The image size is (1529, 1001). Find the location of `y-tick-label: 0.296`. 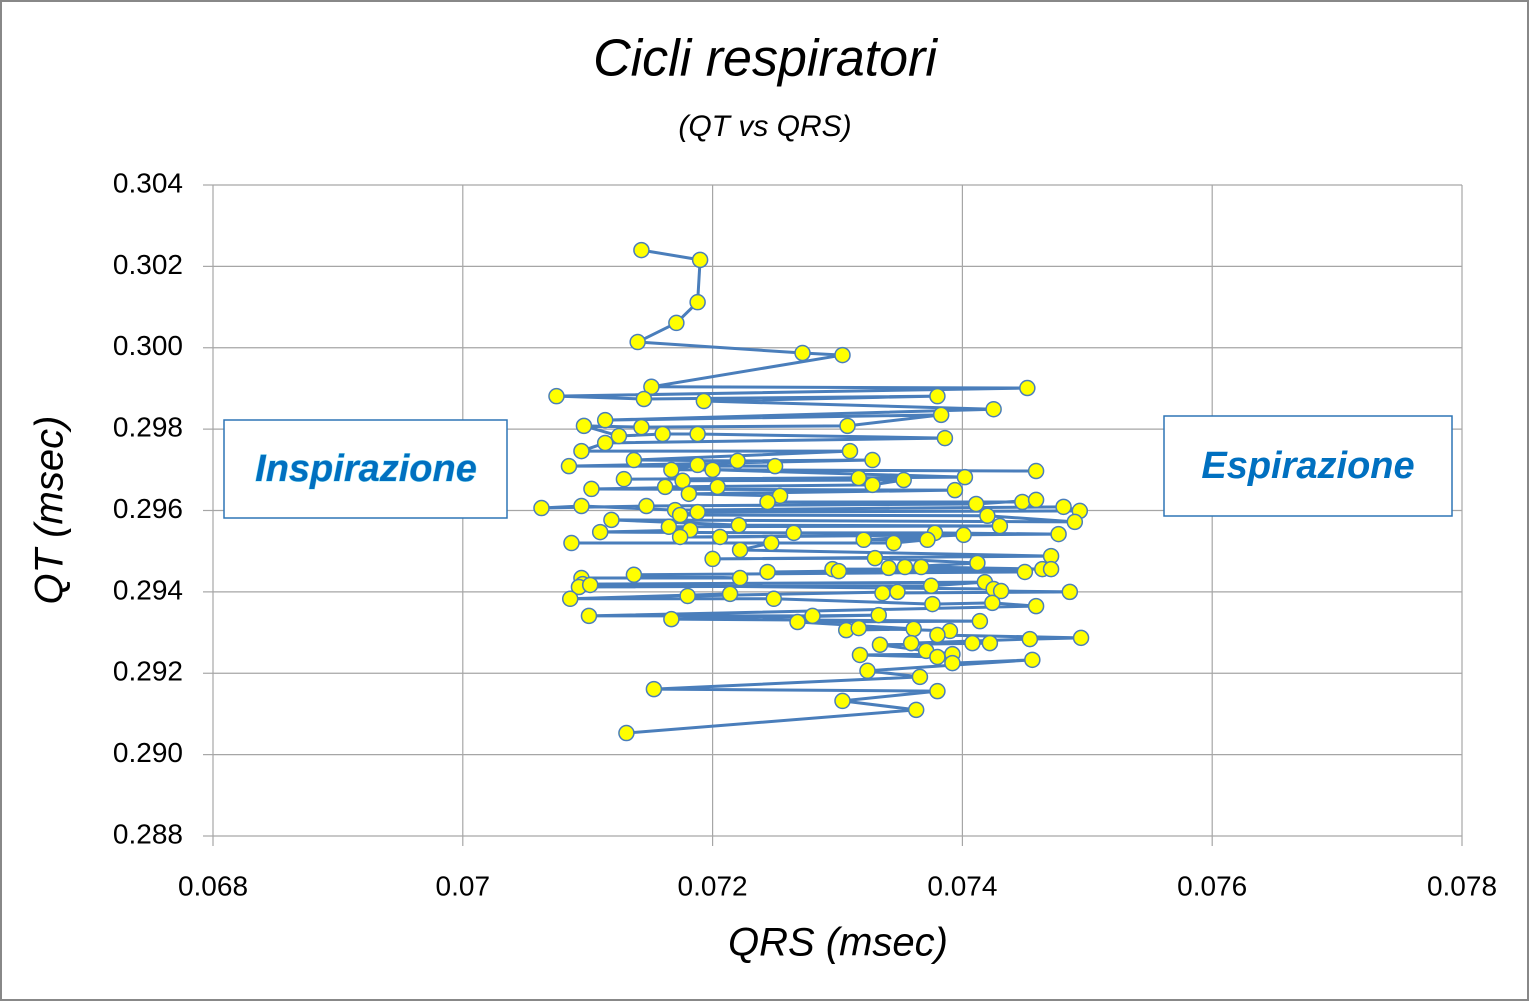

y-tick-label: 0.296 is located at coordinates (148, 508).